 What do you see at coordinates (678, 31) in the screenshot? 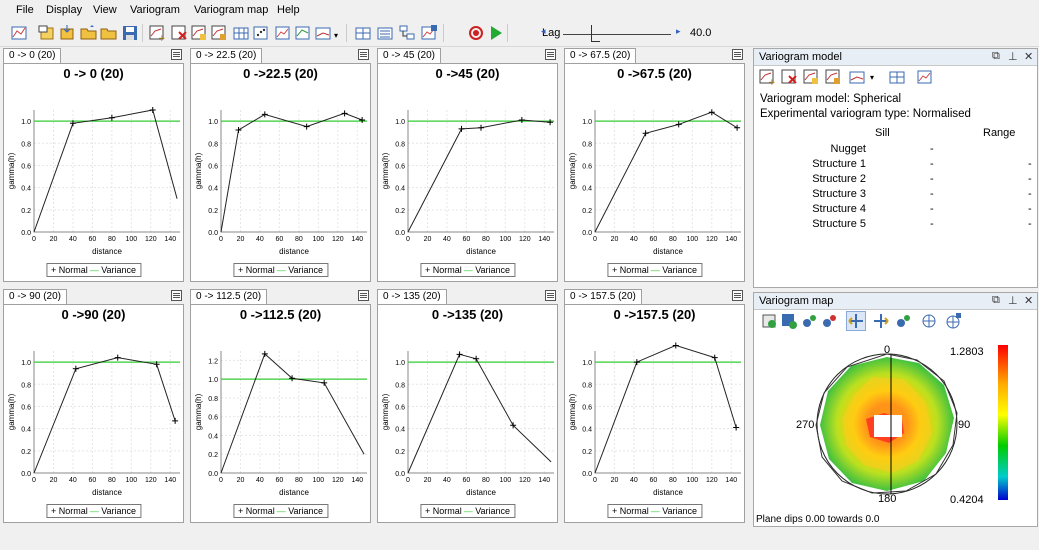
I see `lag-increase-arrow-icon: ▸` at bounding box center [678, 31].